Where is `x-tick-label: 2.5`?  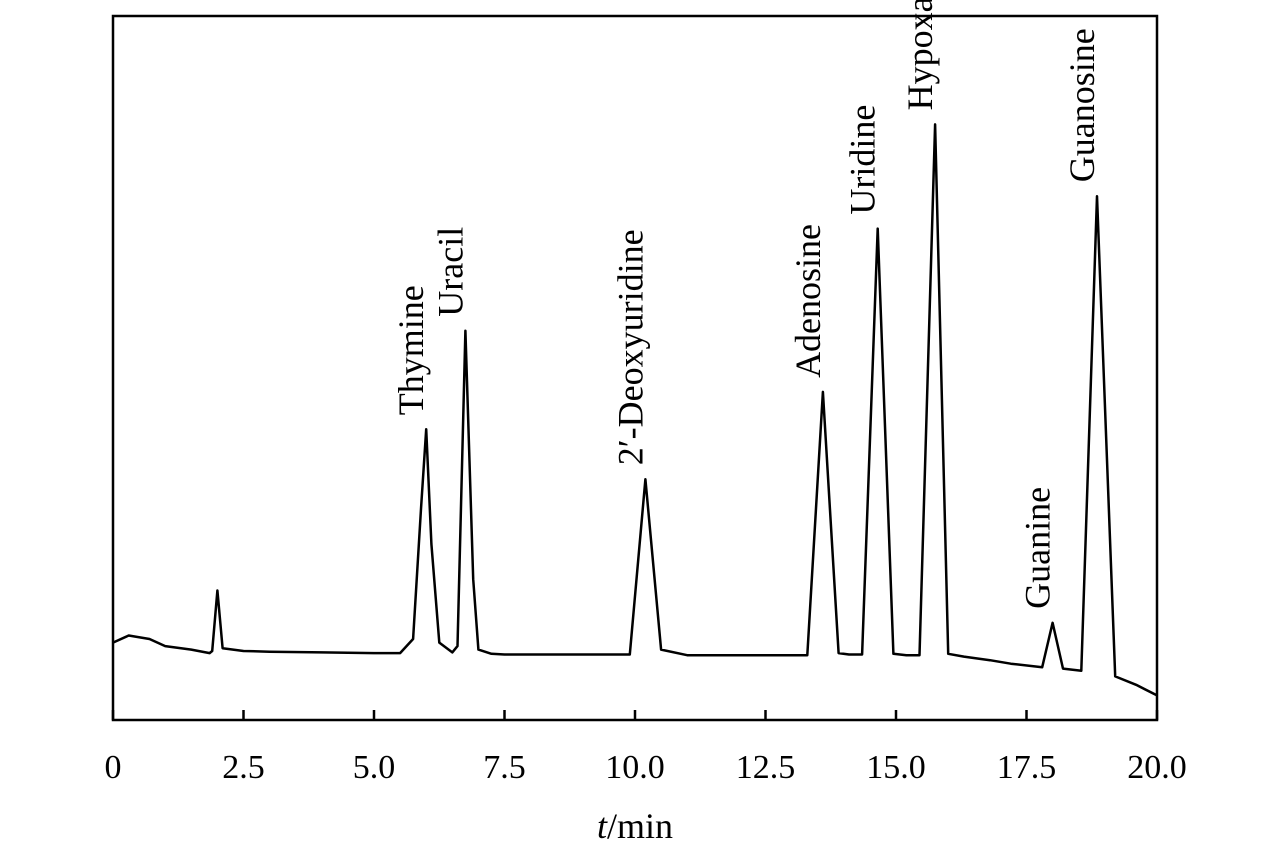 x-tick-label: 2.5 is located at coordinates (243, 767).